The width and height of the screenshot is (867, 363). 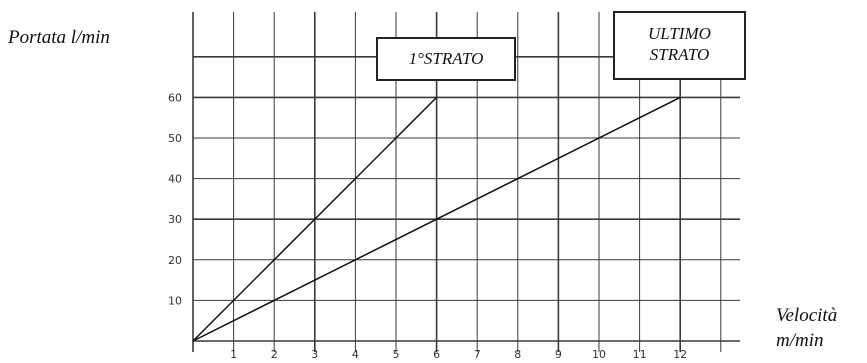 What do you see at coordinates (175, 179) in the screenshot?
I see `y-tick-label: 40` at bounding box center [175, 179].